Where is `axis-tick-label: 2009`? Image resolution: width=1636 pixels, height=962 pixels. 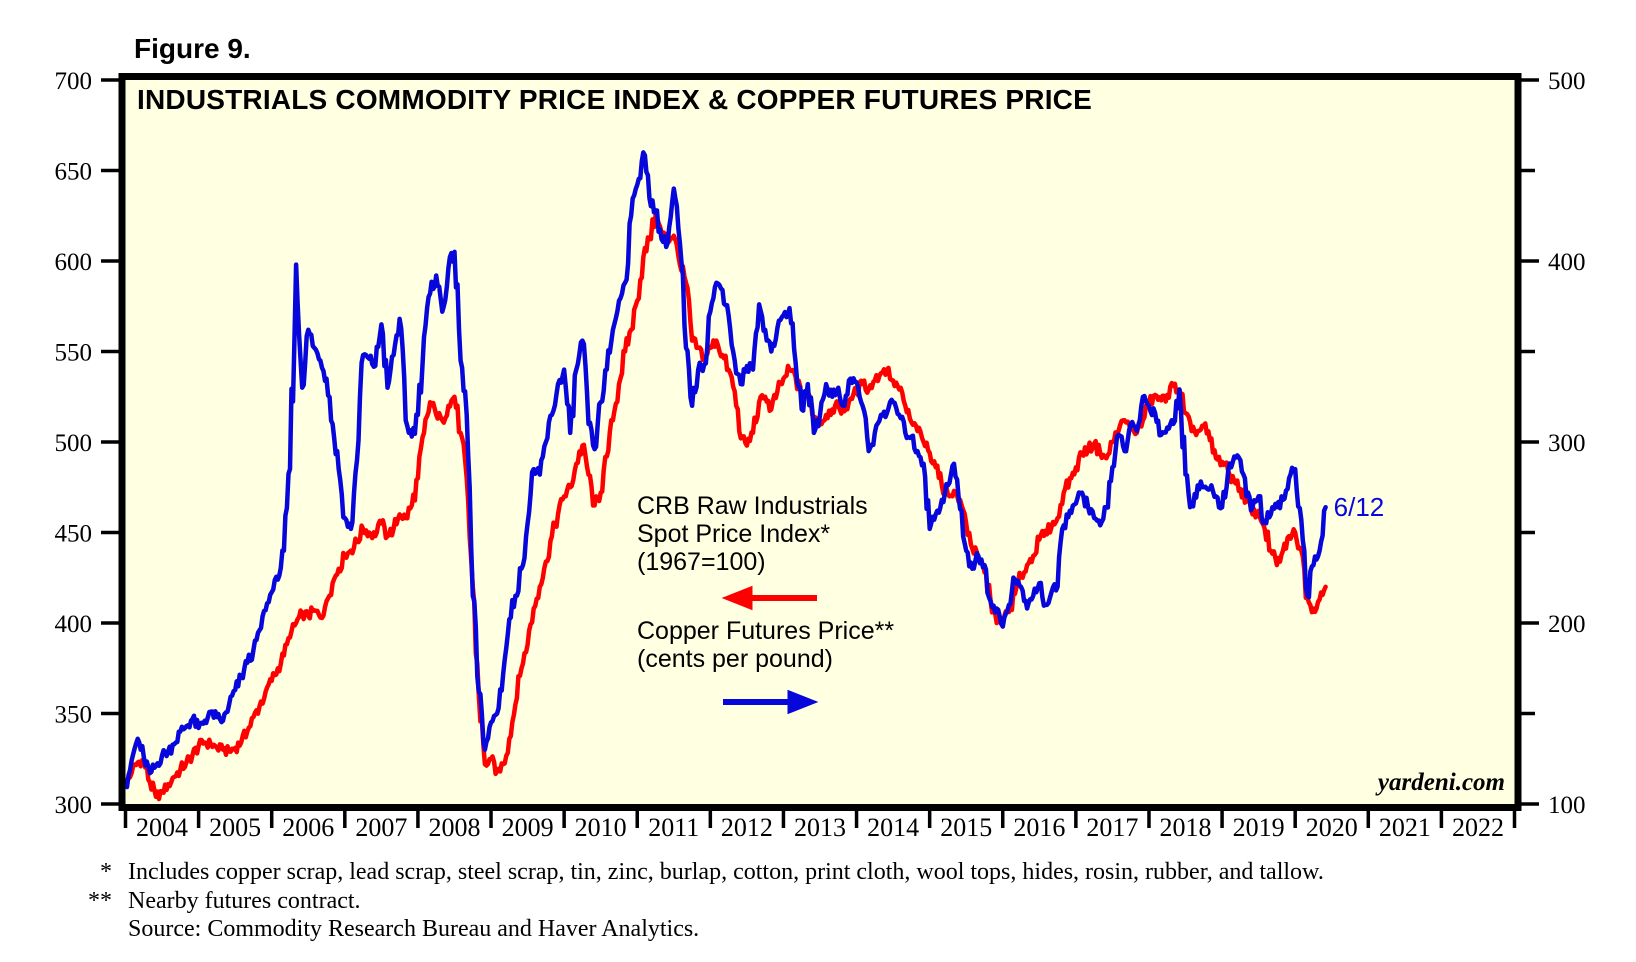 axis-tick-label: 2009 is located at coordinates (528, 827).